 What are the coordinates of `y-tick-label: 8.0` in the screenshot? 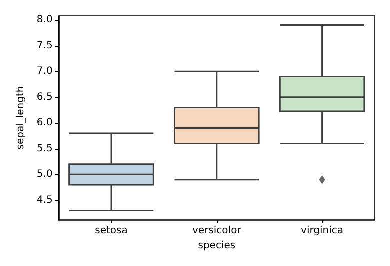 It's located at (44, 20).